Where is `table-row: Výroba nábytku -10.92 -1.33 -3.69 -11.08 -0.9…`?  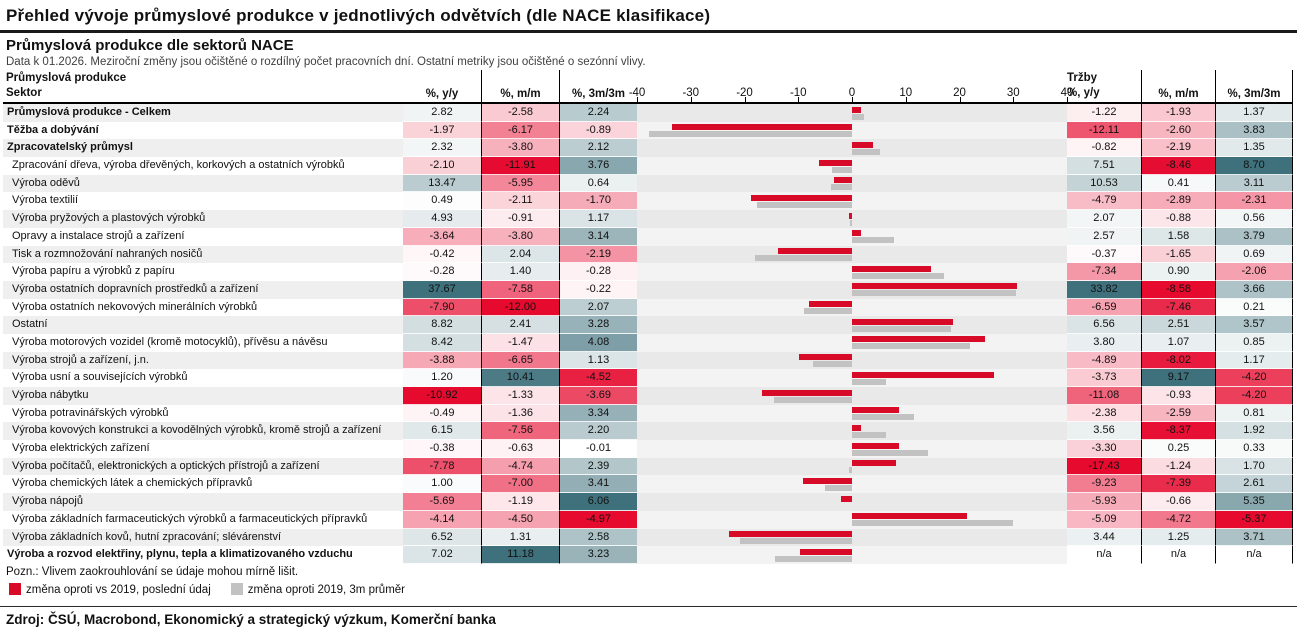
table-row: Výroba nábytku -10.92 -1.33 -3.69 -11.08 -0.9… is located at coordinates (648, 396).